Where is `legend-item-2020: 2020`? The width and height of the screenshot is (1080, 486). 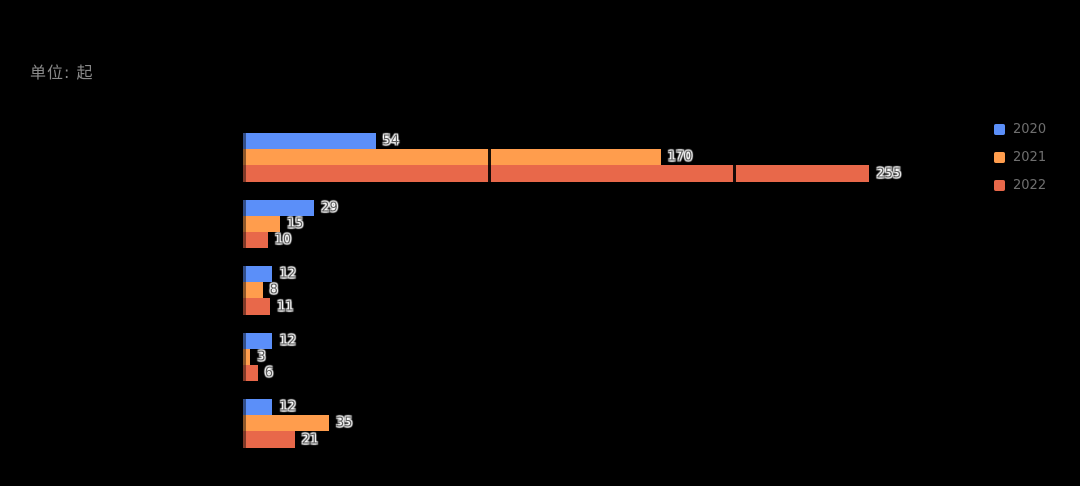 legend-item-2020: 2020 is located at coordinates (1020, 129).